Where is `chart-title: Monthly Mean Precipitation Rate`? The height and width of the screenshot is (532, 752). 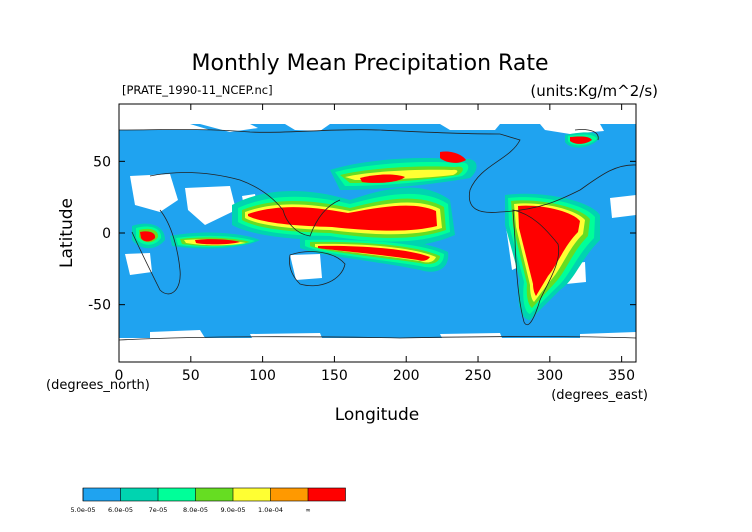
chart-title: Monthly Mean Precipitation Rate is located at coordinates (370, 63).